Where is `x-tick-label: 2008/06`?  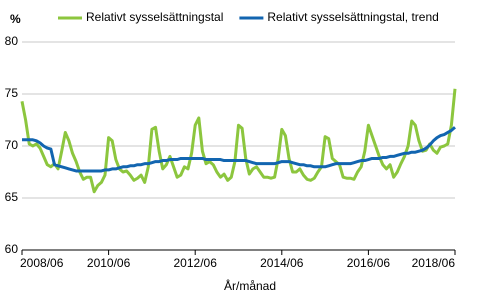 x-tick-label: 2008/06 is located at coordinates (42, 263).